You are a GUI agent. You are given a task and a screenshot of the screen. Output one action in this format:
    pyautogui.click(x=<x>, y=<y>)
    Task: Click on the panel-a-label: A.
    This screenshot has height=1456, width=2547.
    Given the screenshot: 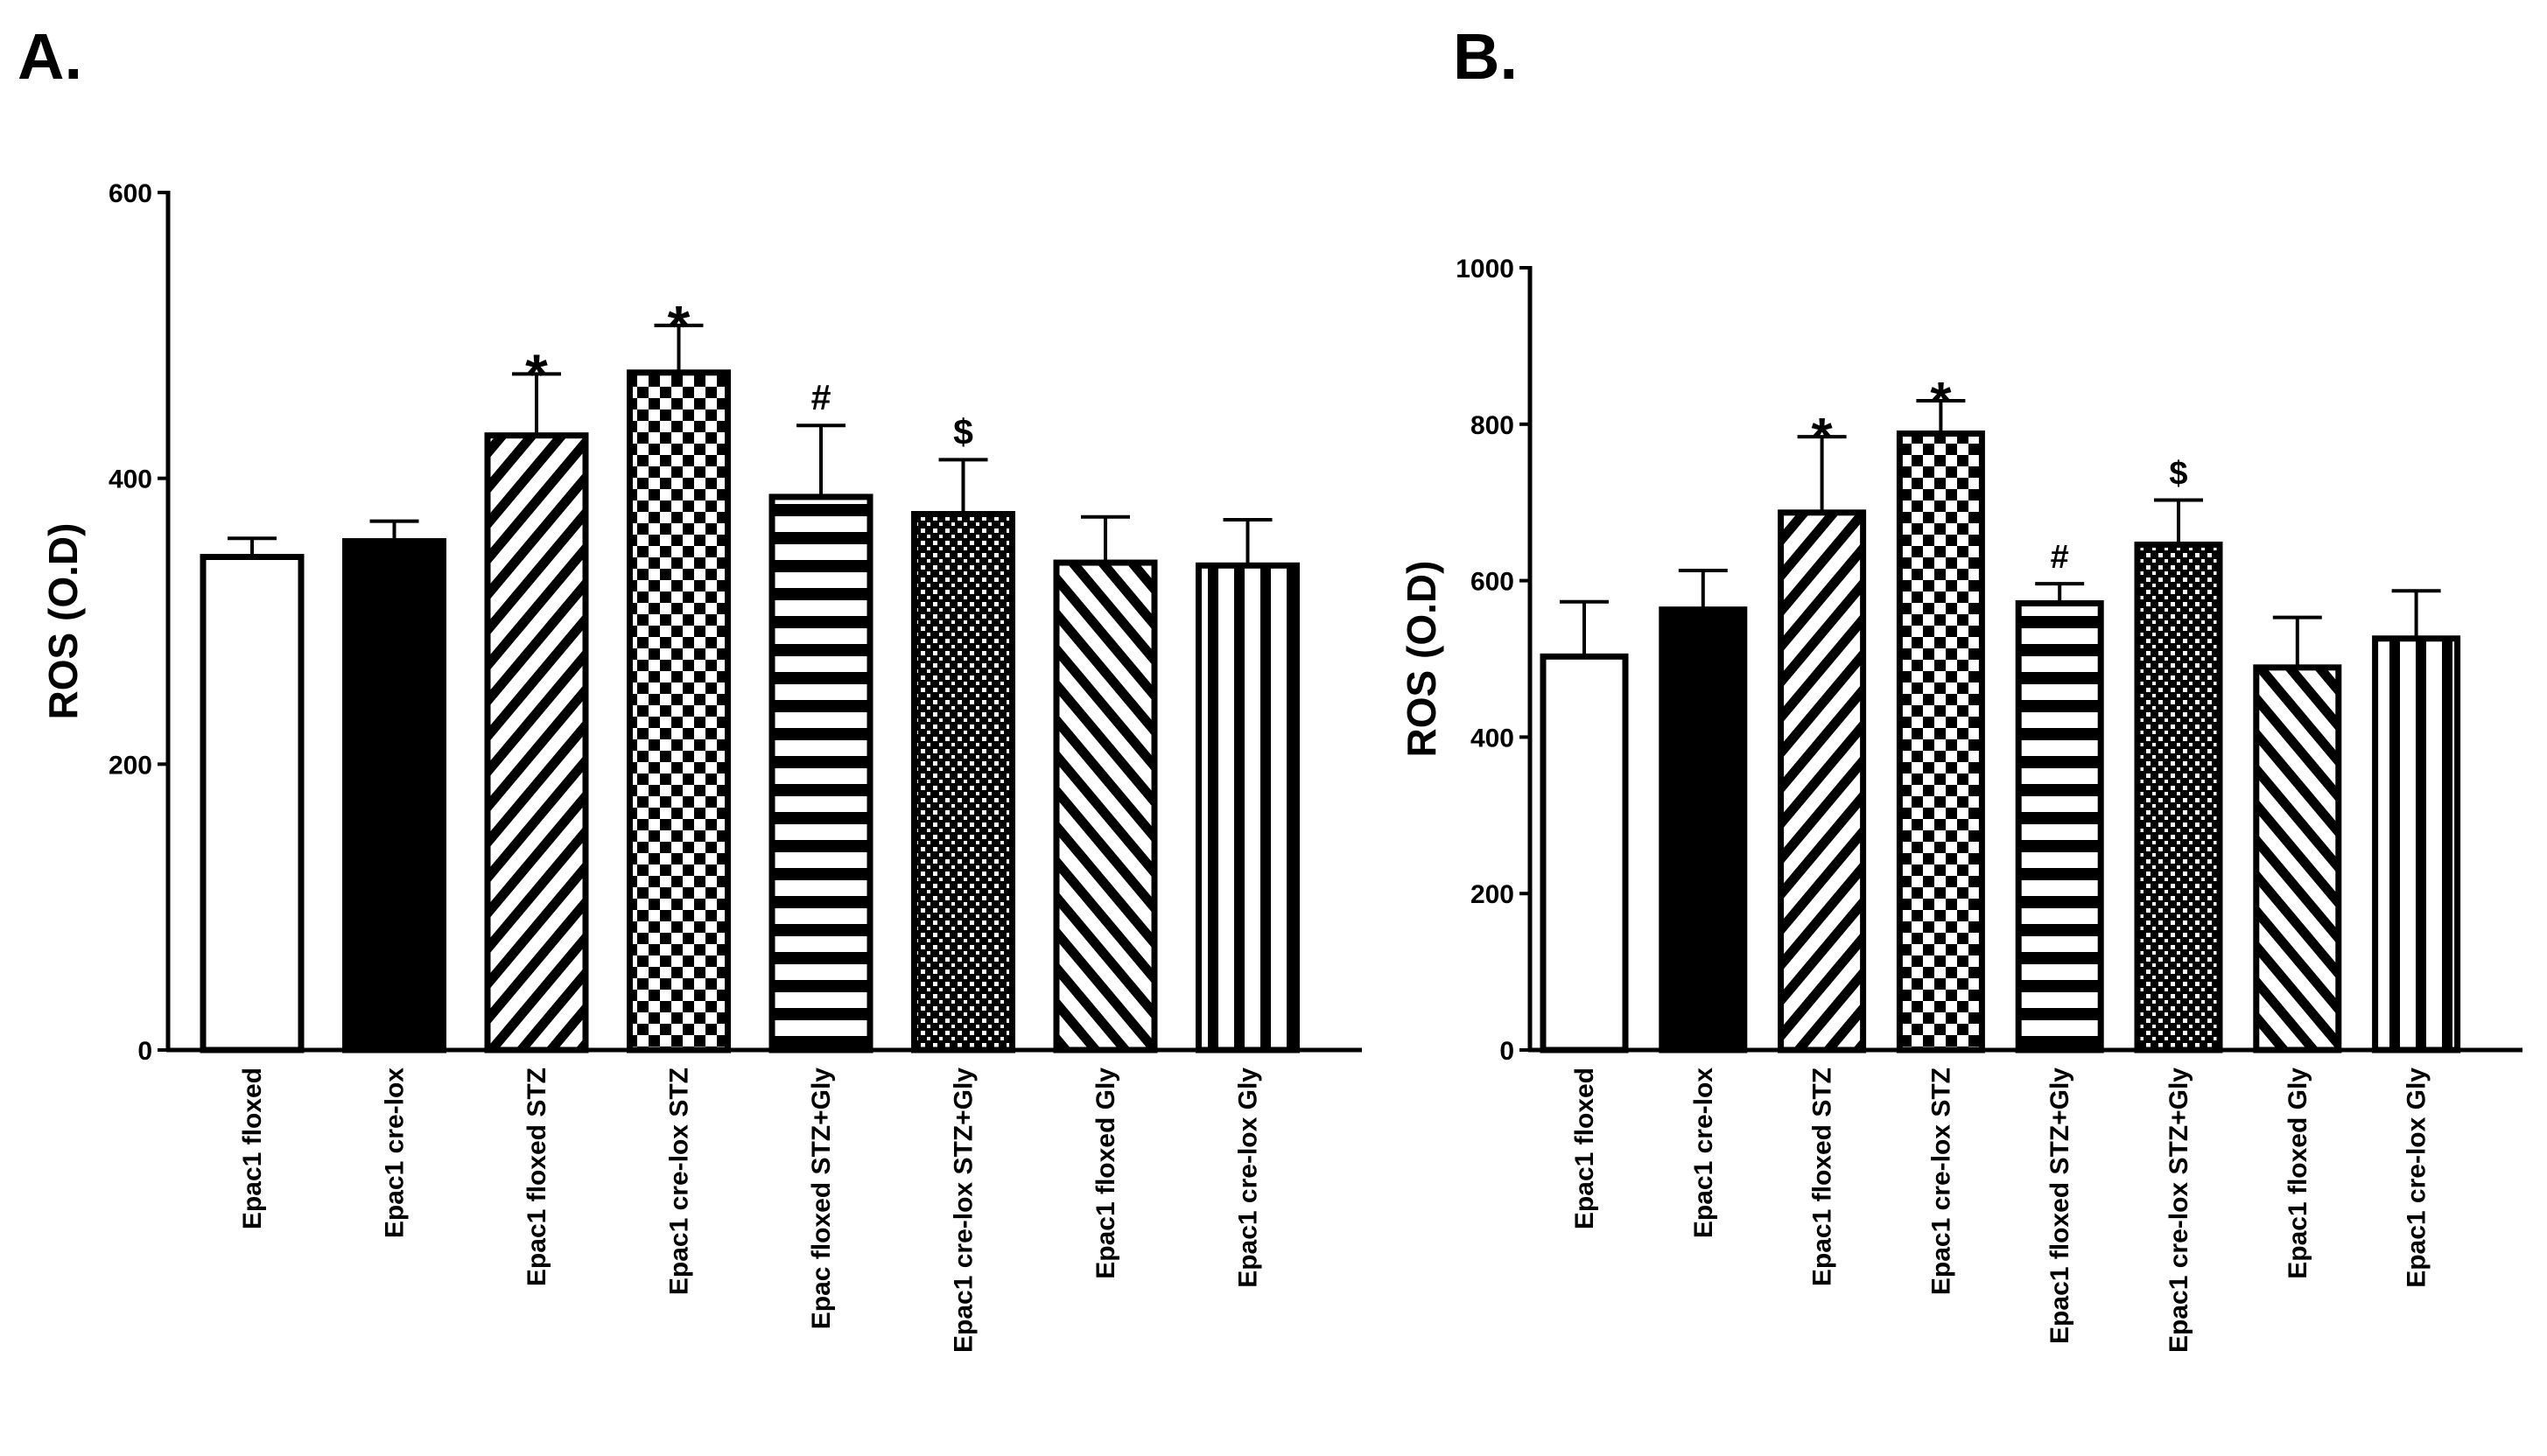 What is the action you would take?
    pyautogui.click(x=50, y=56)
    